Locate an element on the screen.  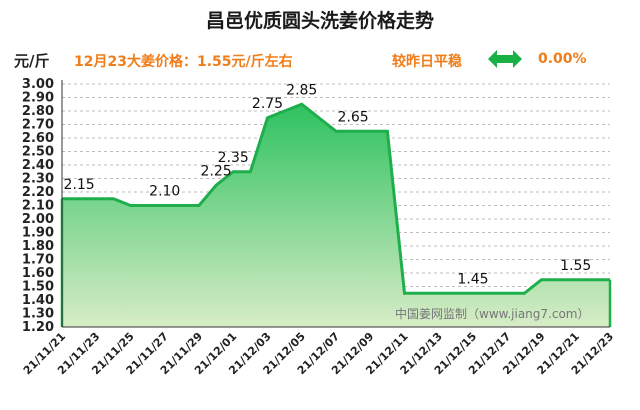
chart-title: 昌邑优质圆头洗姜价格走势 is located at coordinates (319, 21).